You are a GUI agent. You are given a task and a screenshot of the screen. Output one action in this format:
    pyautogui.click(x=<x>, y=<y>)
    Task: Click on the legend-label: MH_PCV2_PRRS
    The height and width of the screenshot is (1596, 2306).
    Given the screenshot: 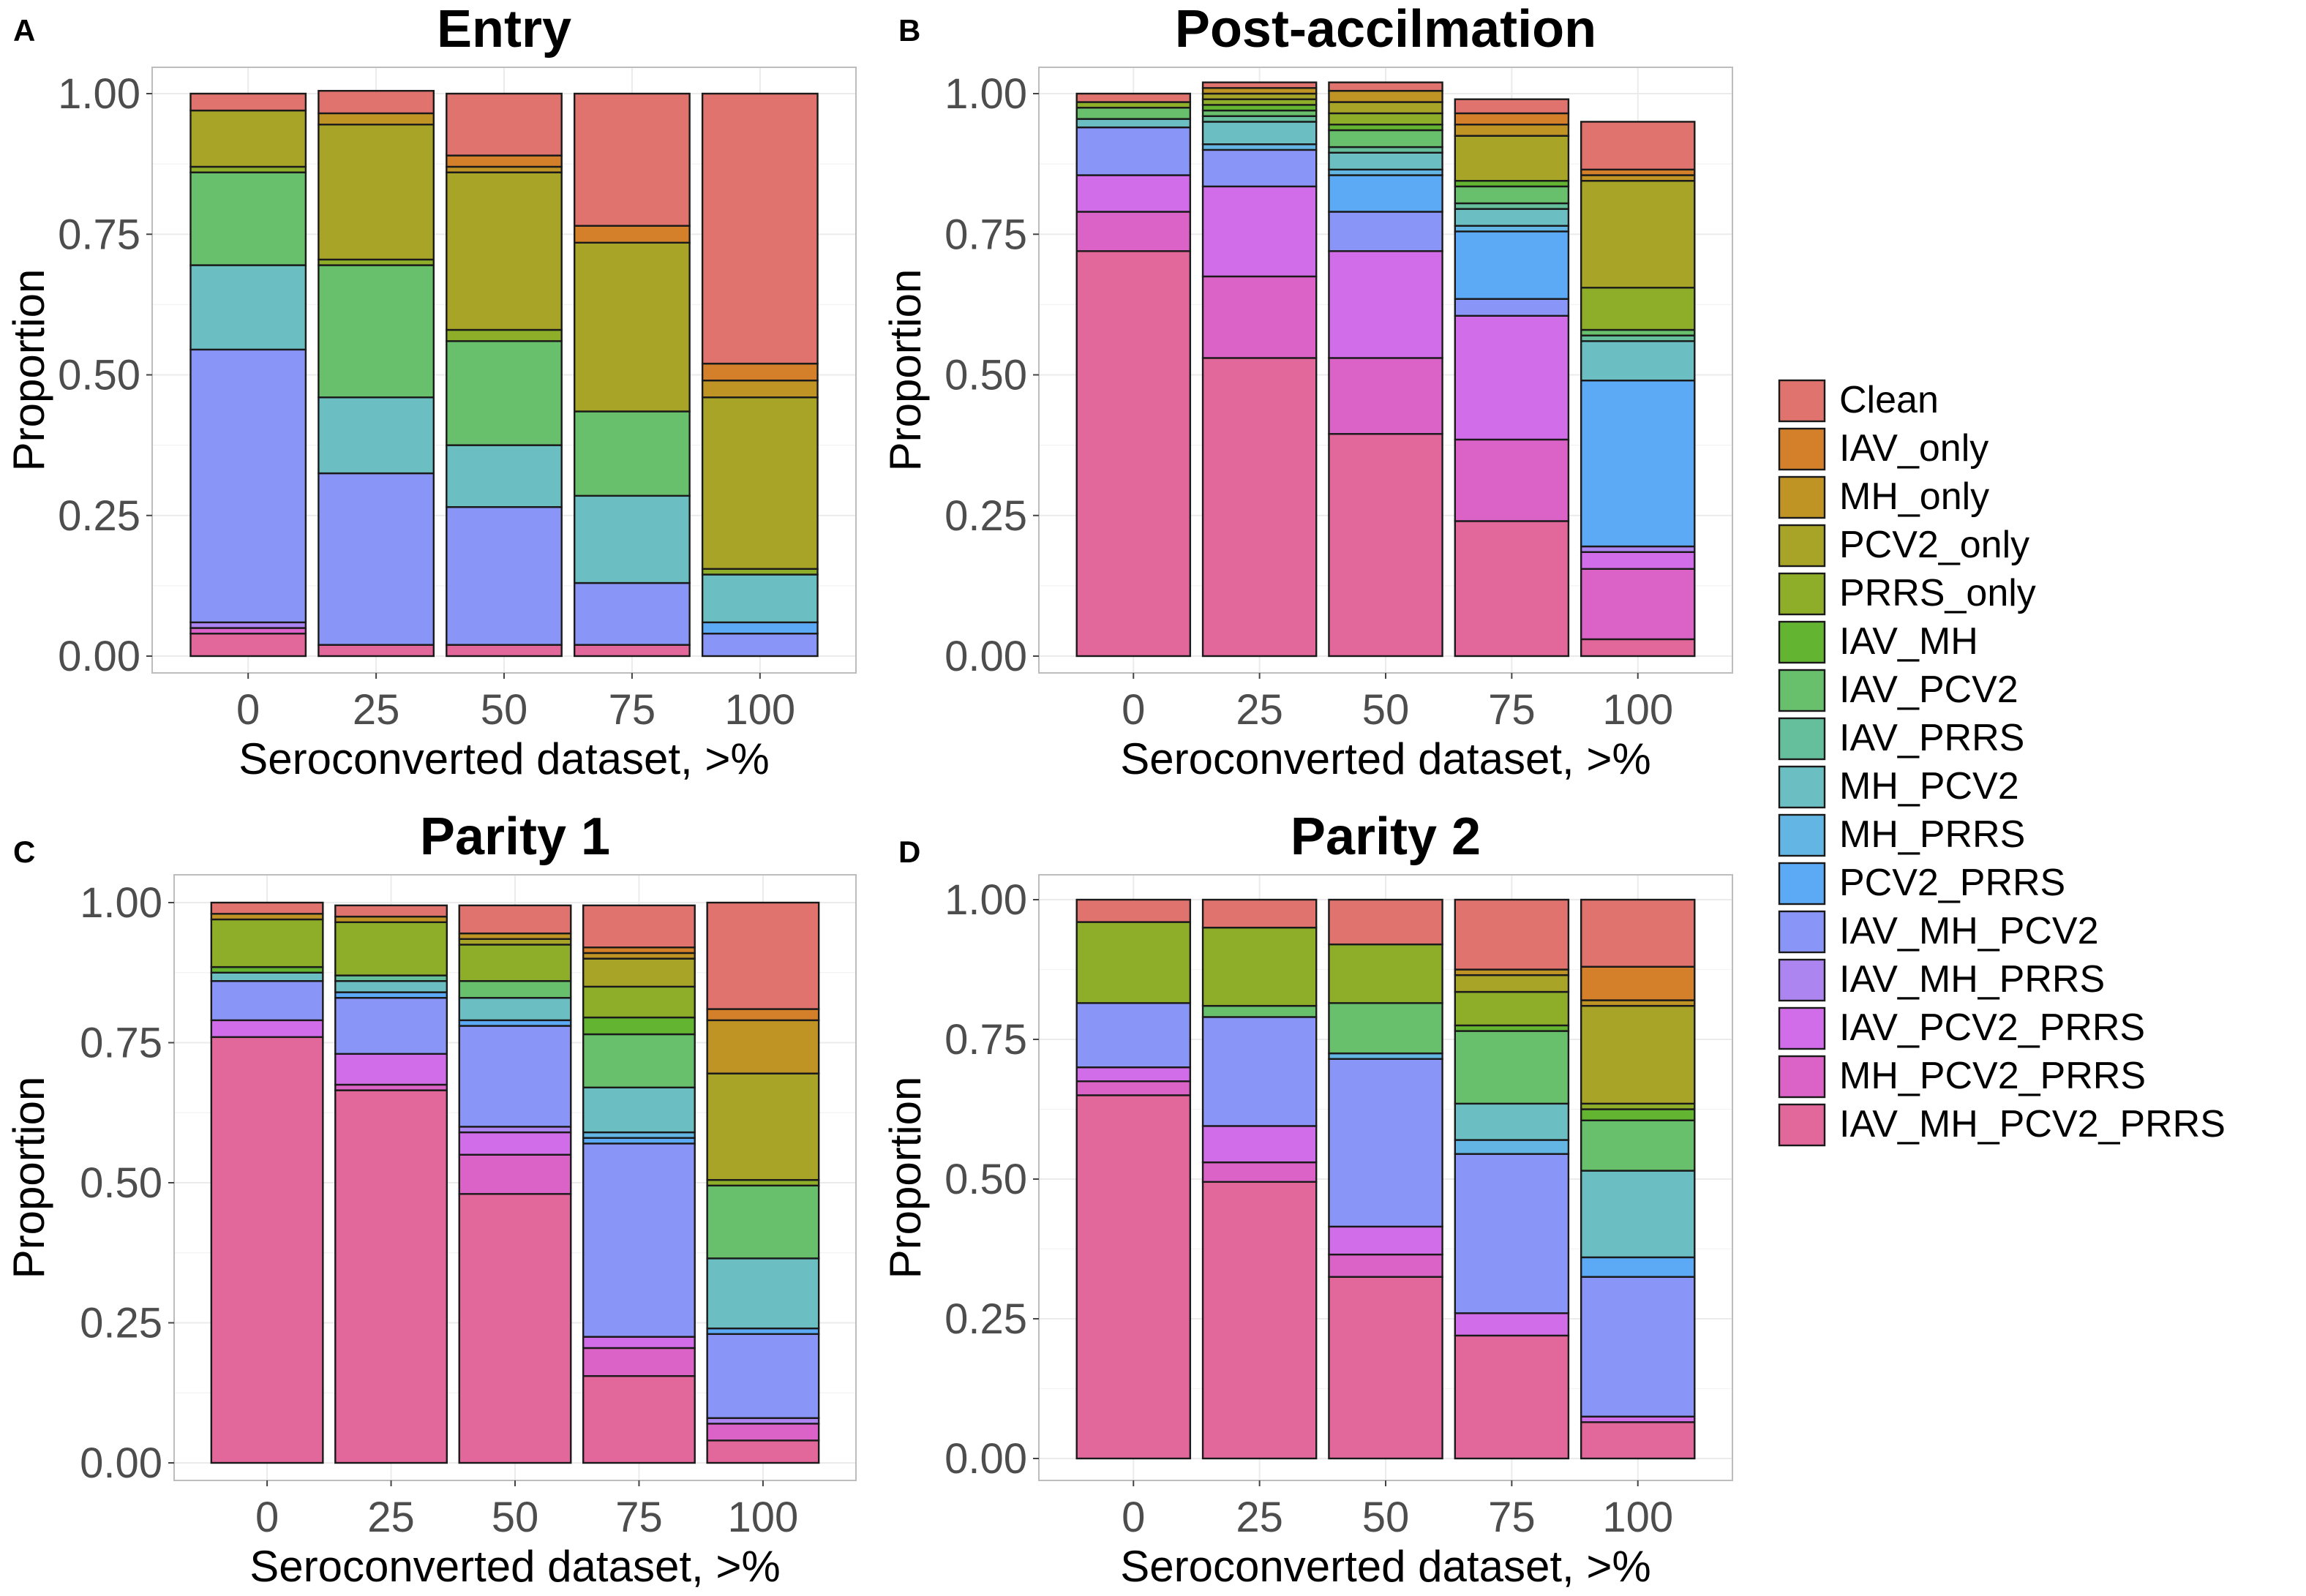 What is the action you would take?
    pyautogui.click(x=1992, y=1076)
    